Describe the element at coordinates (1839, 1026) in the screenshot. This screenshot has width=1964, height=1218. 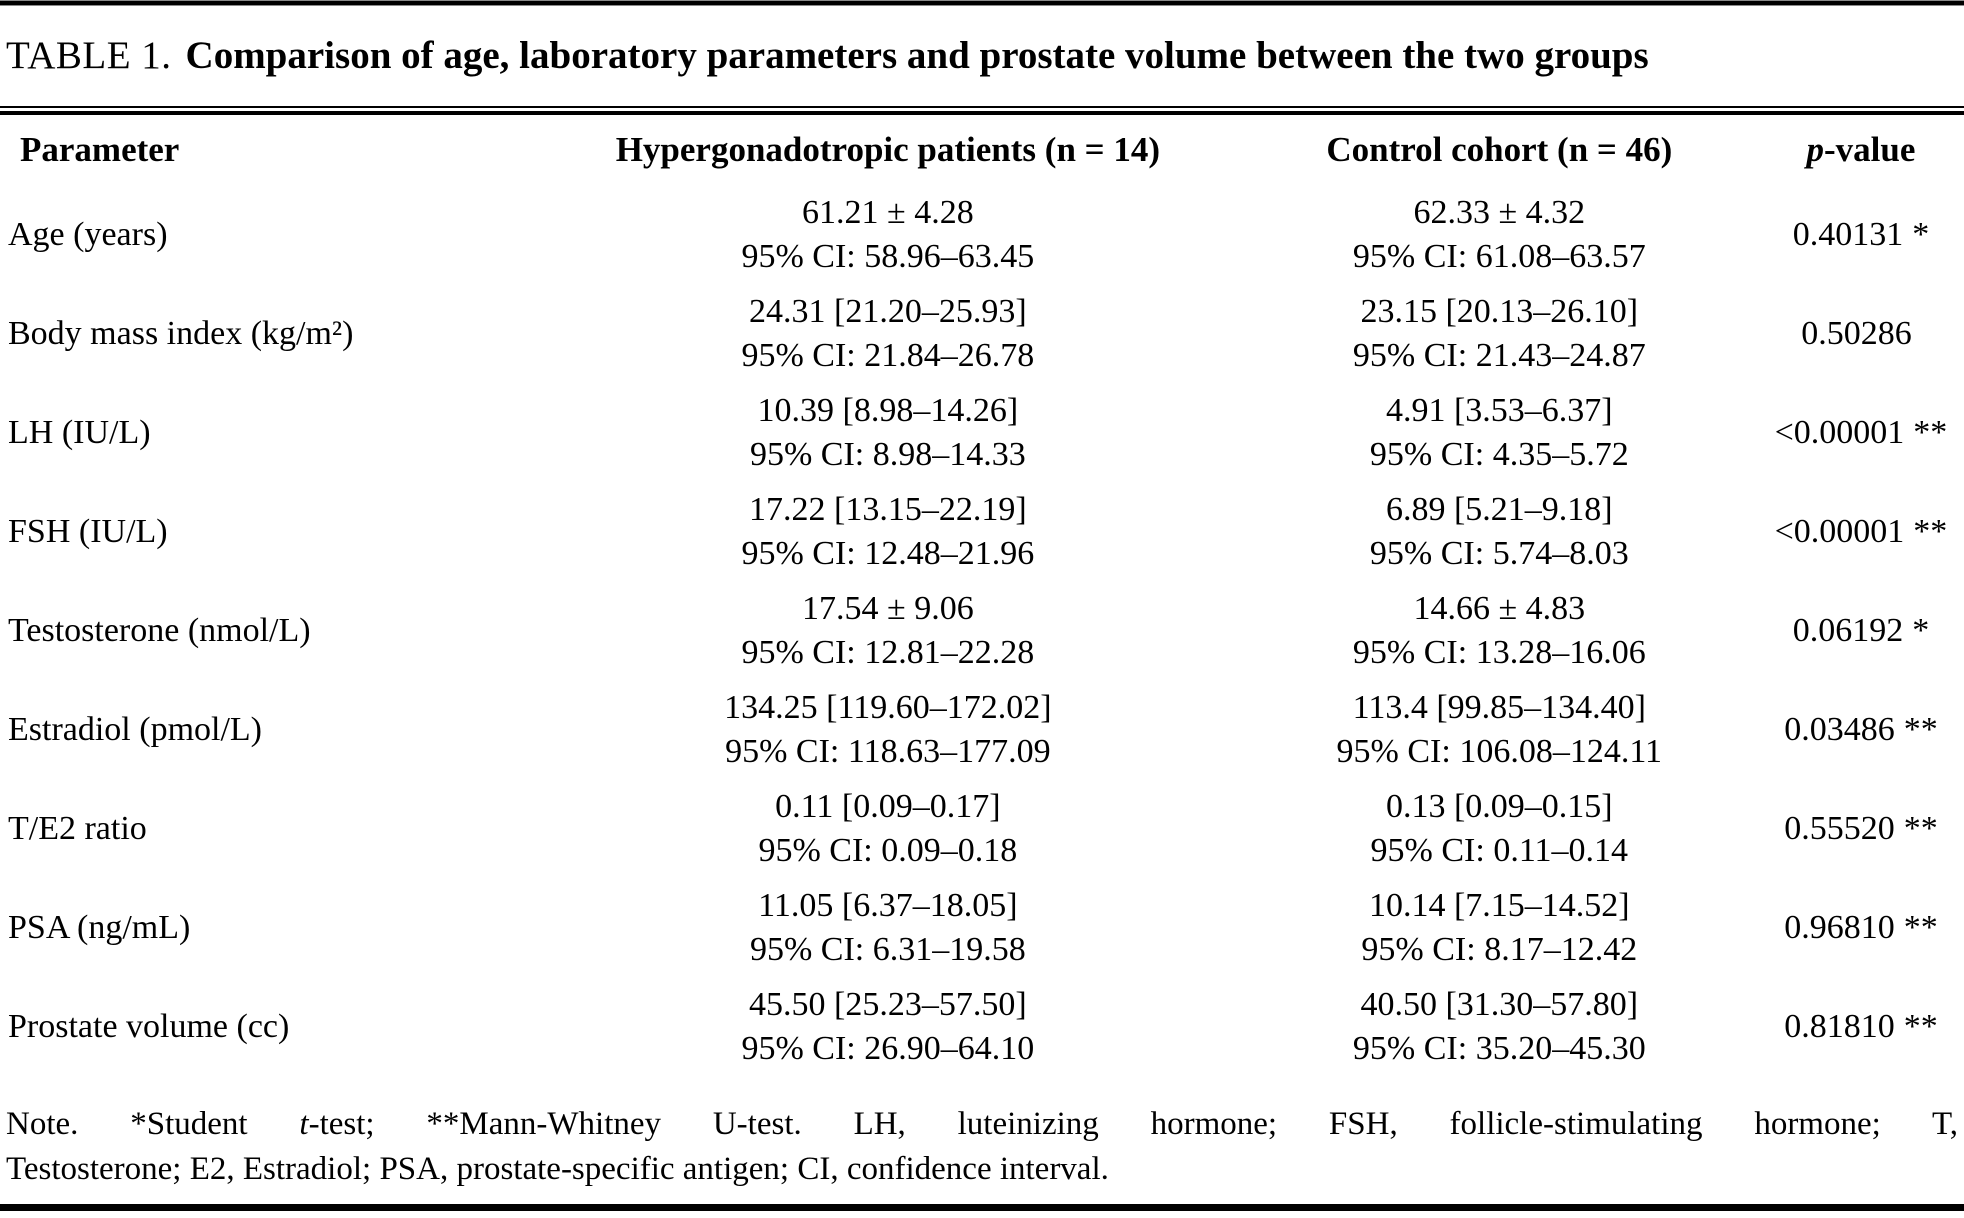
I see `pvalue-number: 0.81810` at that location.